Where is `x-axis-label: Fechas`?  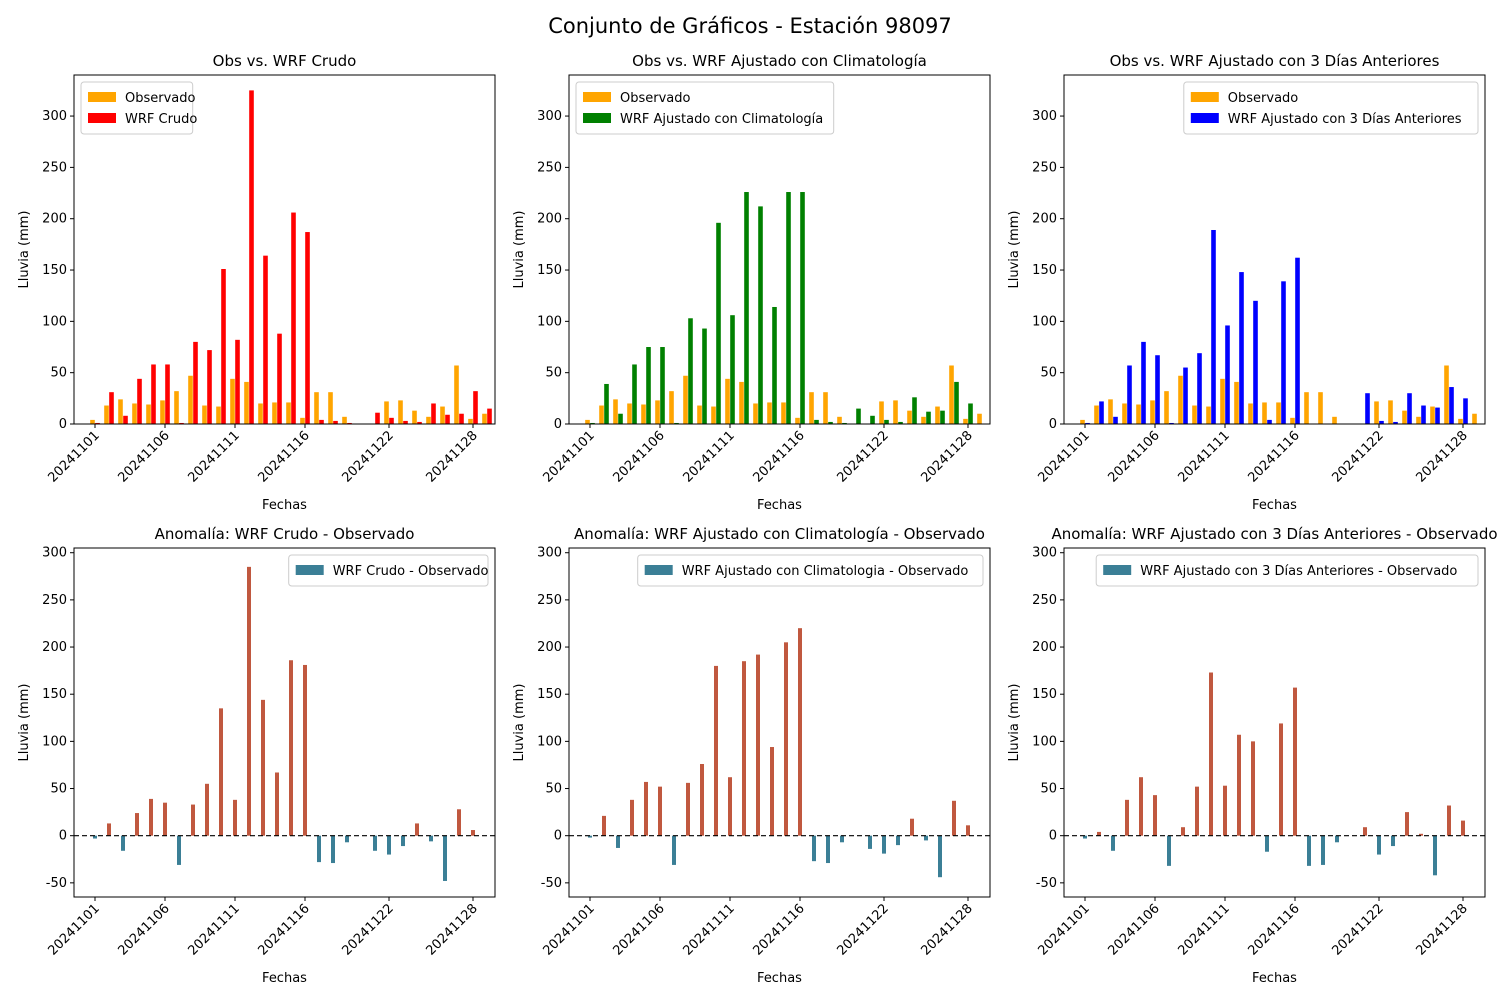 x-axis-label: Fechas is located at coordinates (284, 978).